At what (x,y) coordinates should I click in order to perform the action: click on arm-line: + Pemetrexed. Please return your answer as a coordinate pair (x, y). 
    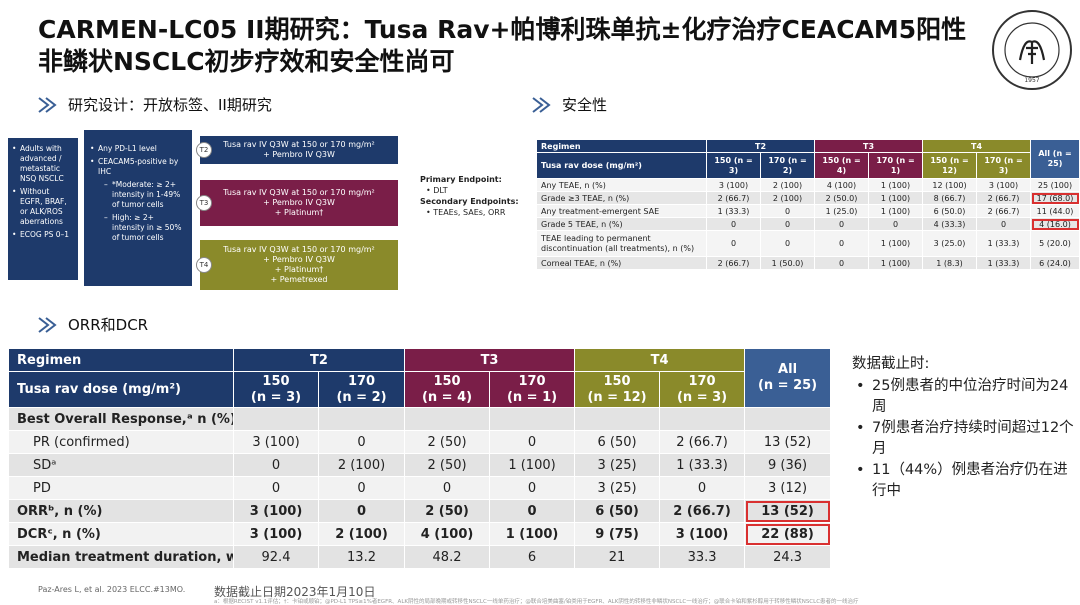
    Looking at the image, I should click on (299, 279).